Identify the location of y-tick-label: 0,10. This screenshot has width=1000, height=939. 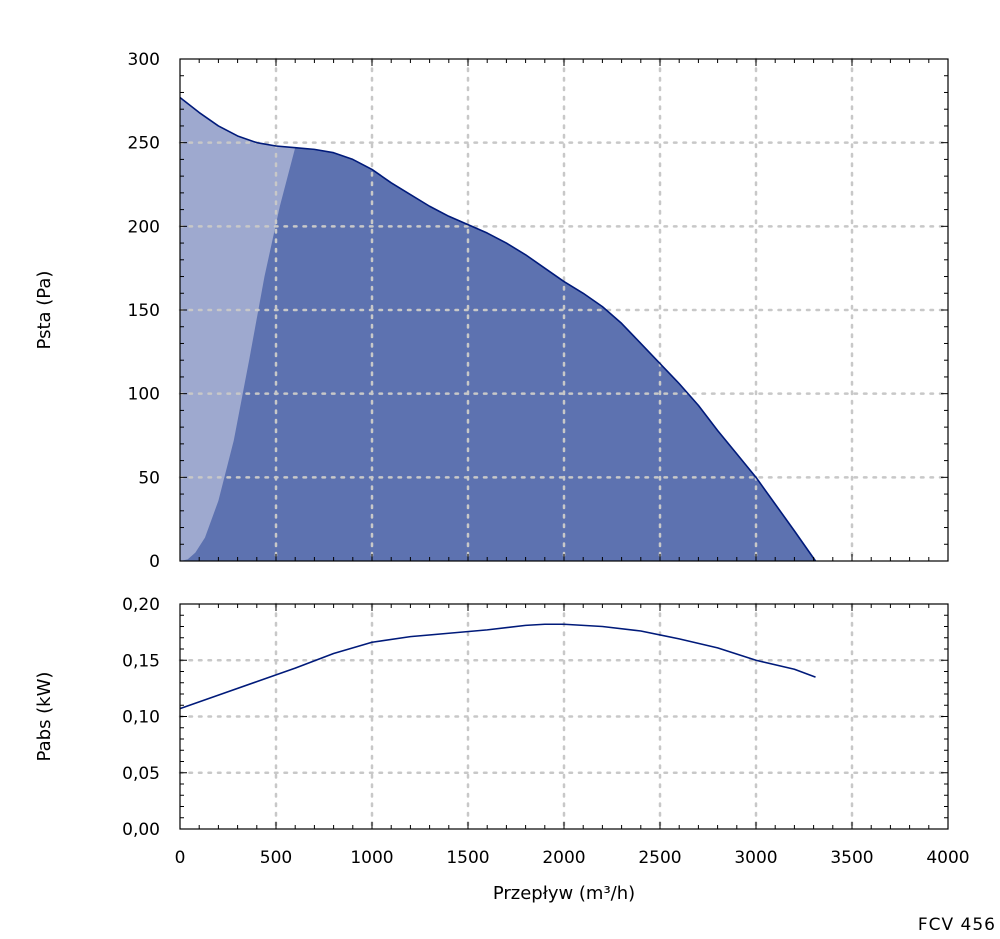
(141, 718).